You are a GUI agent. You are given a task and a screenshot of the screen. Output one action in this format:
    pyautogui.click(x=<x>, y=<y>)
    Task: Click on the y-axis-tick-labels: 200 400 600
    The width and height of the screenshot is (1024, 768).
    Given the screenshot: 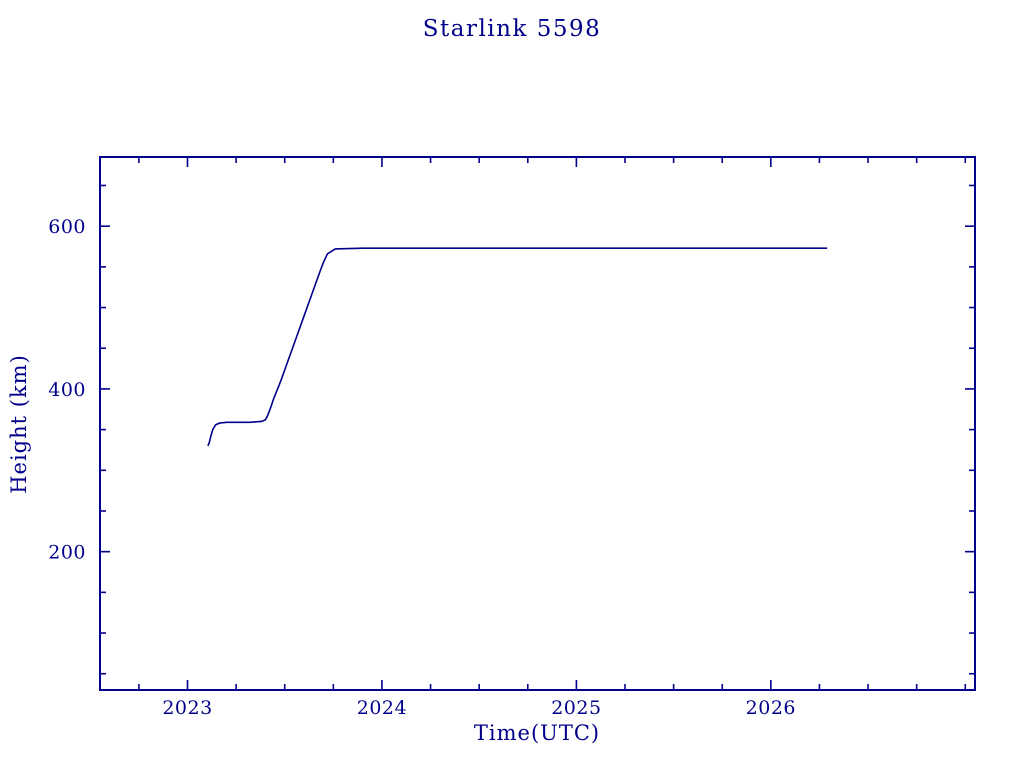 What is the action you would take?
    pyautogui.click(x=67, y=390)
    